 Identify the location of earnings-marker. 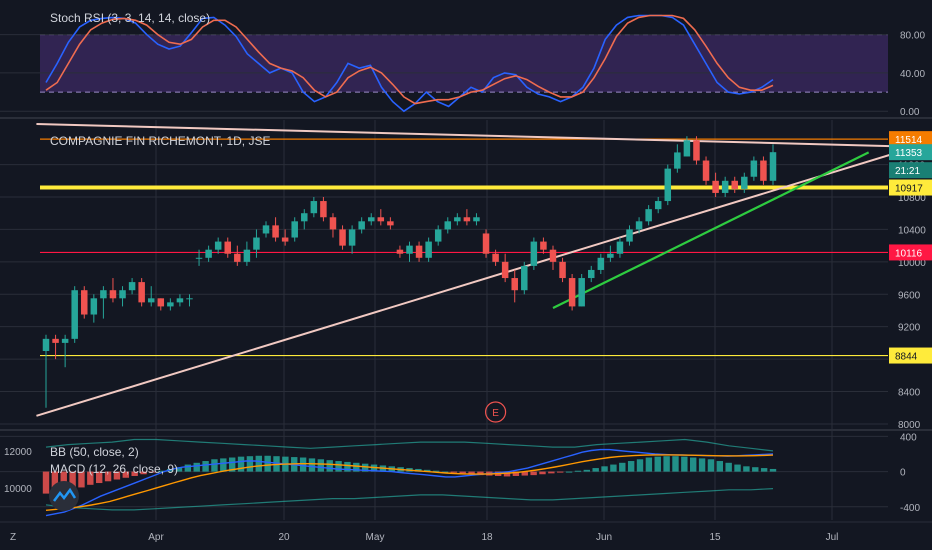
(495, 412).